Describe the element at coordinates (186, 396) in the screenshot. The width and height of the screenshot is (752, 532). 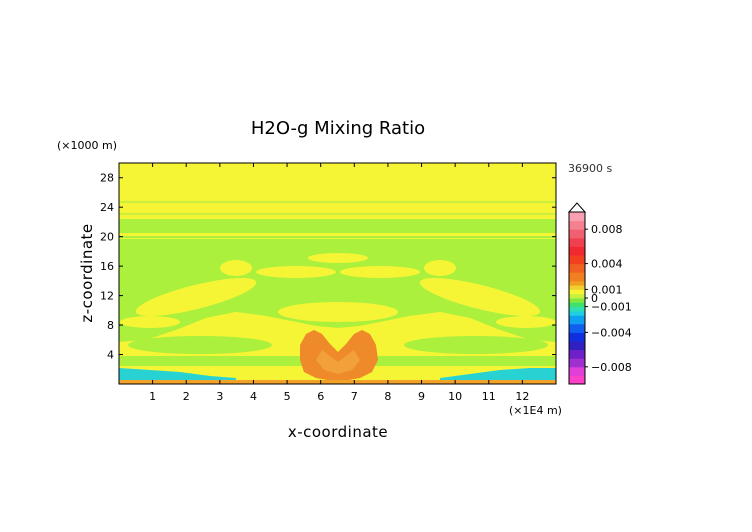
I see `x-tick-label: 2` at that location.